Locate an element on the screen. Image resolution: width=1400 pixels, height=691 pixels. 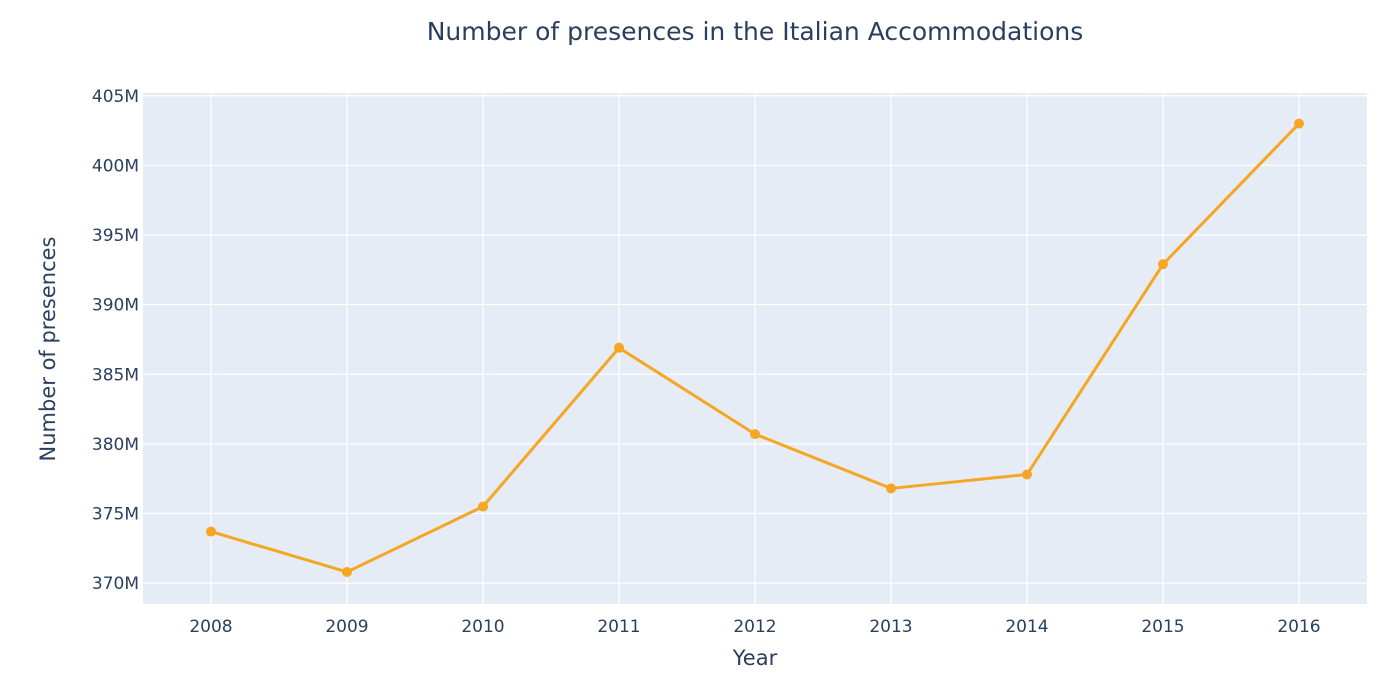
x-tick-label: 2013 is located at coordinates (890, 627).